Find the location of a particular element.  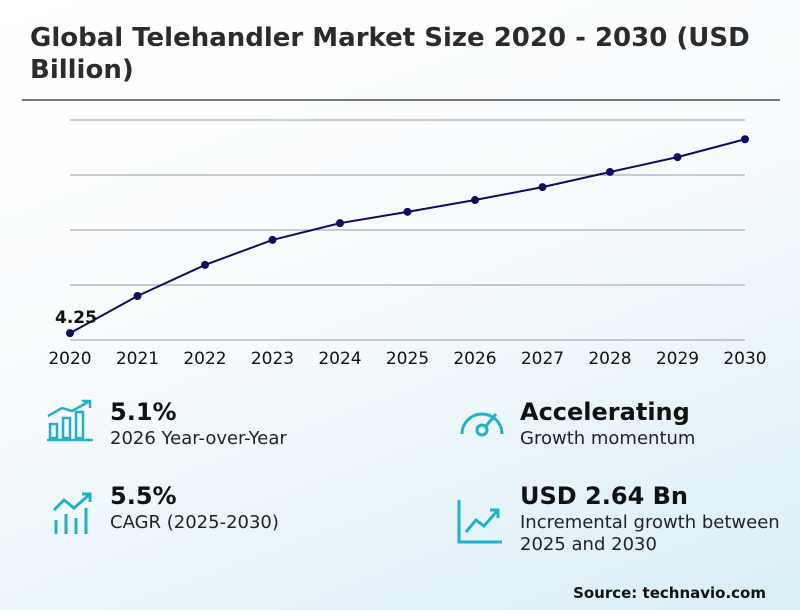

x-tick-label: 2024 is located at coordinates (339, 359).